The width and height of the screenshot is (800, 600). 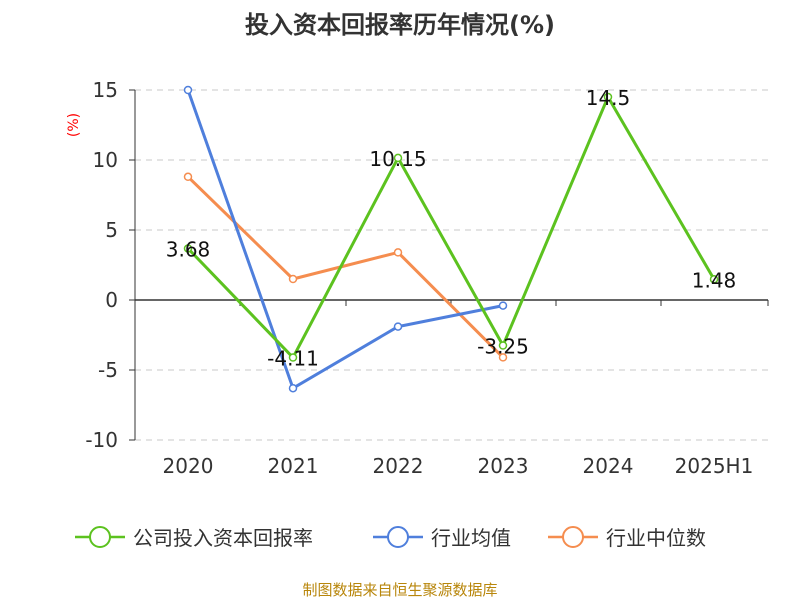 What do you see at coordinates (74, 125) in the screenshot?
I see `y-axis-unit-label: (%)` at bounding box center [74, 125].